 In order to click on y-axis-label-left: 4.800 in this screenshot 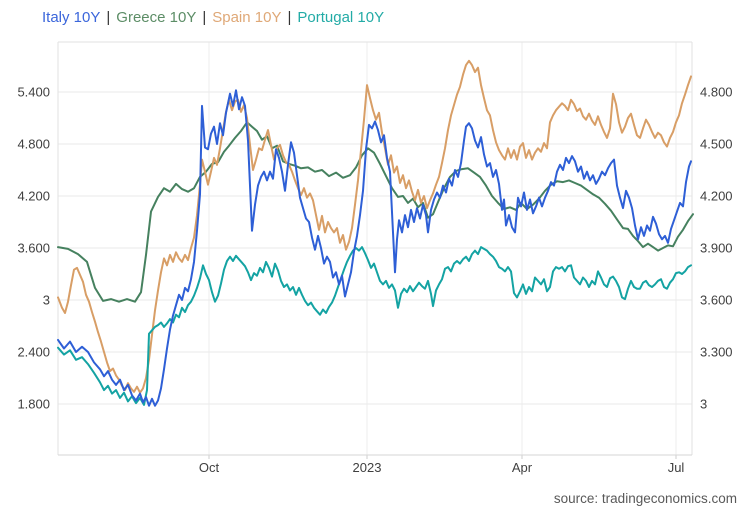, I will do `click(33, 144)`.